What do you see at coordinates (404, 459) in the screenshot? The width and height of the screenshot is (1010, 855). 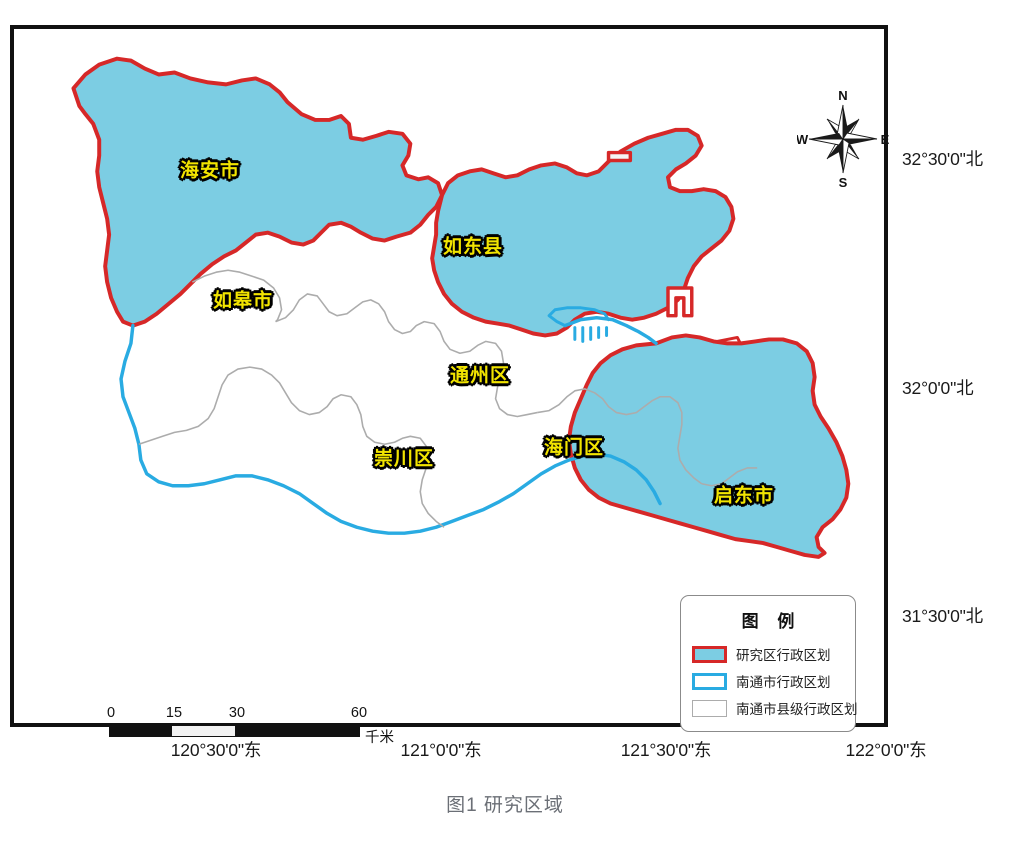 I see `map-label-chongchuan: 崇川区` at bounding box center [404, 459].